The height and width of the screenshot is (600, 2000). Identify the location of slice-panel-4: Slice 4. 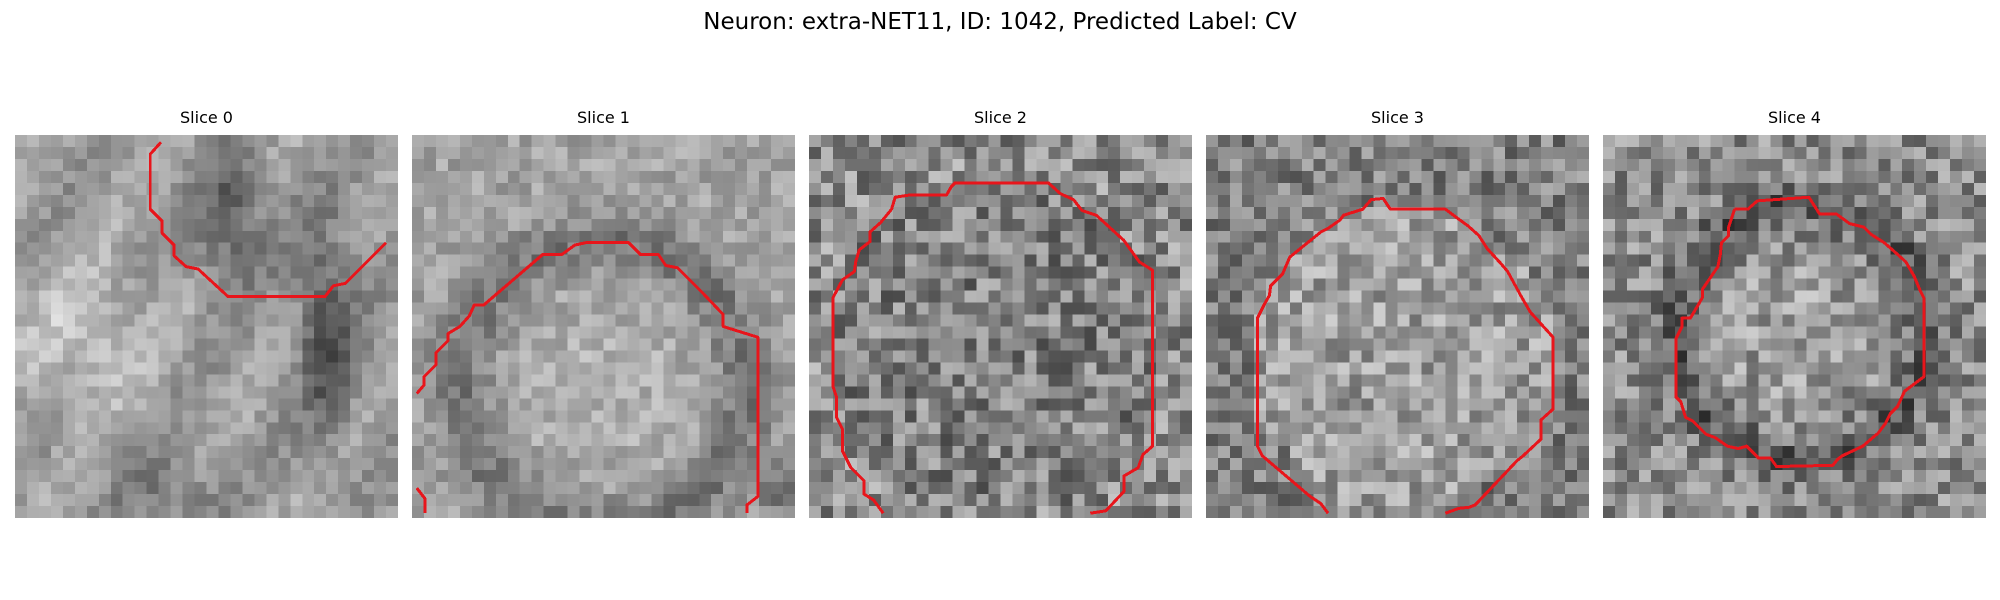
(1794, 313).